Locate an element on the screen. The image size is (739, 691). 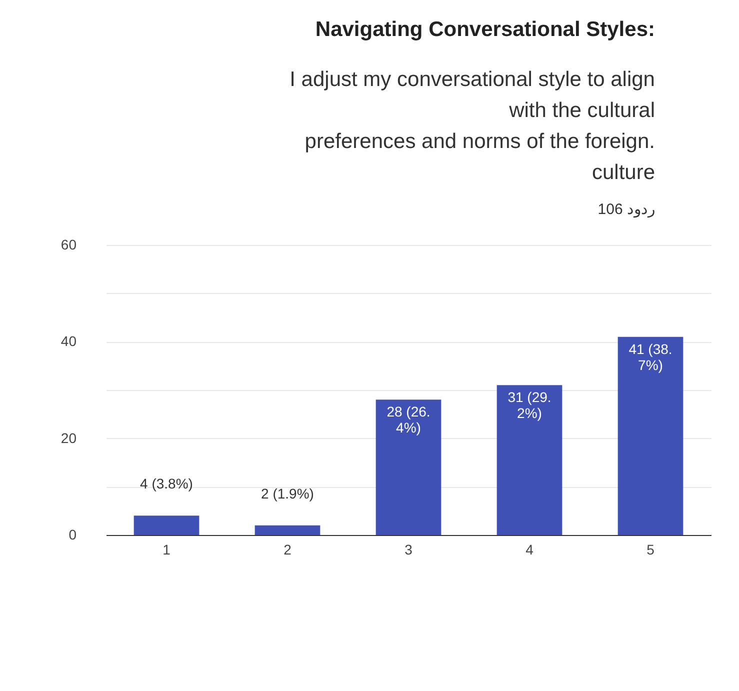
chart-subtitle: I adjust my conversational style to align with the cultural preferences and norms of the foreign. culture is located at coordinates (471, 126).